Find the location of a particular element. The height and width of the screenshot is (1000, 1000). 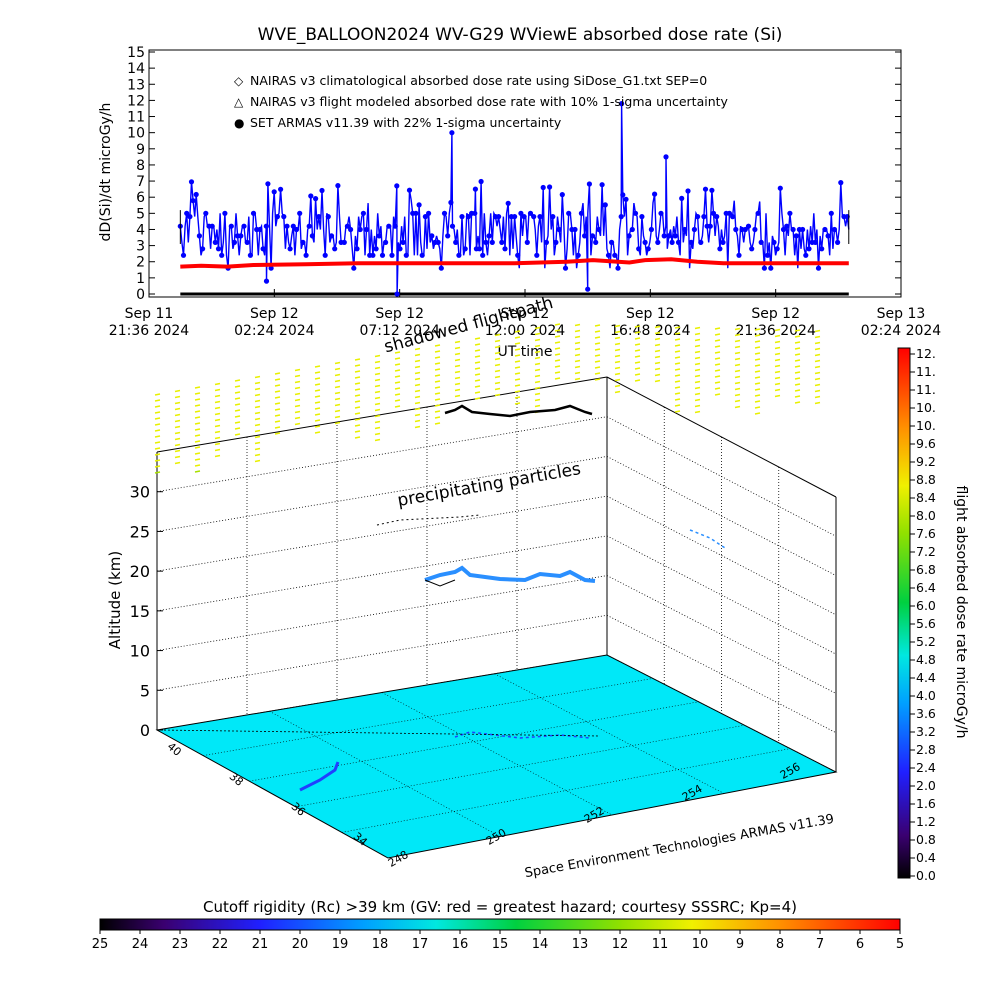

right-colorbar-tick-label: 9.2 is located at coordinates (926, 461).